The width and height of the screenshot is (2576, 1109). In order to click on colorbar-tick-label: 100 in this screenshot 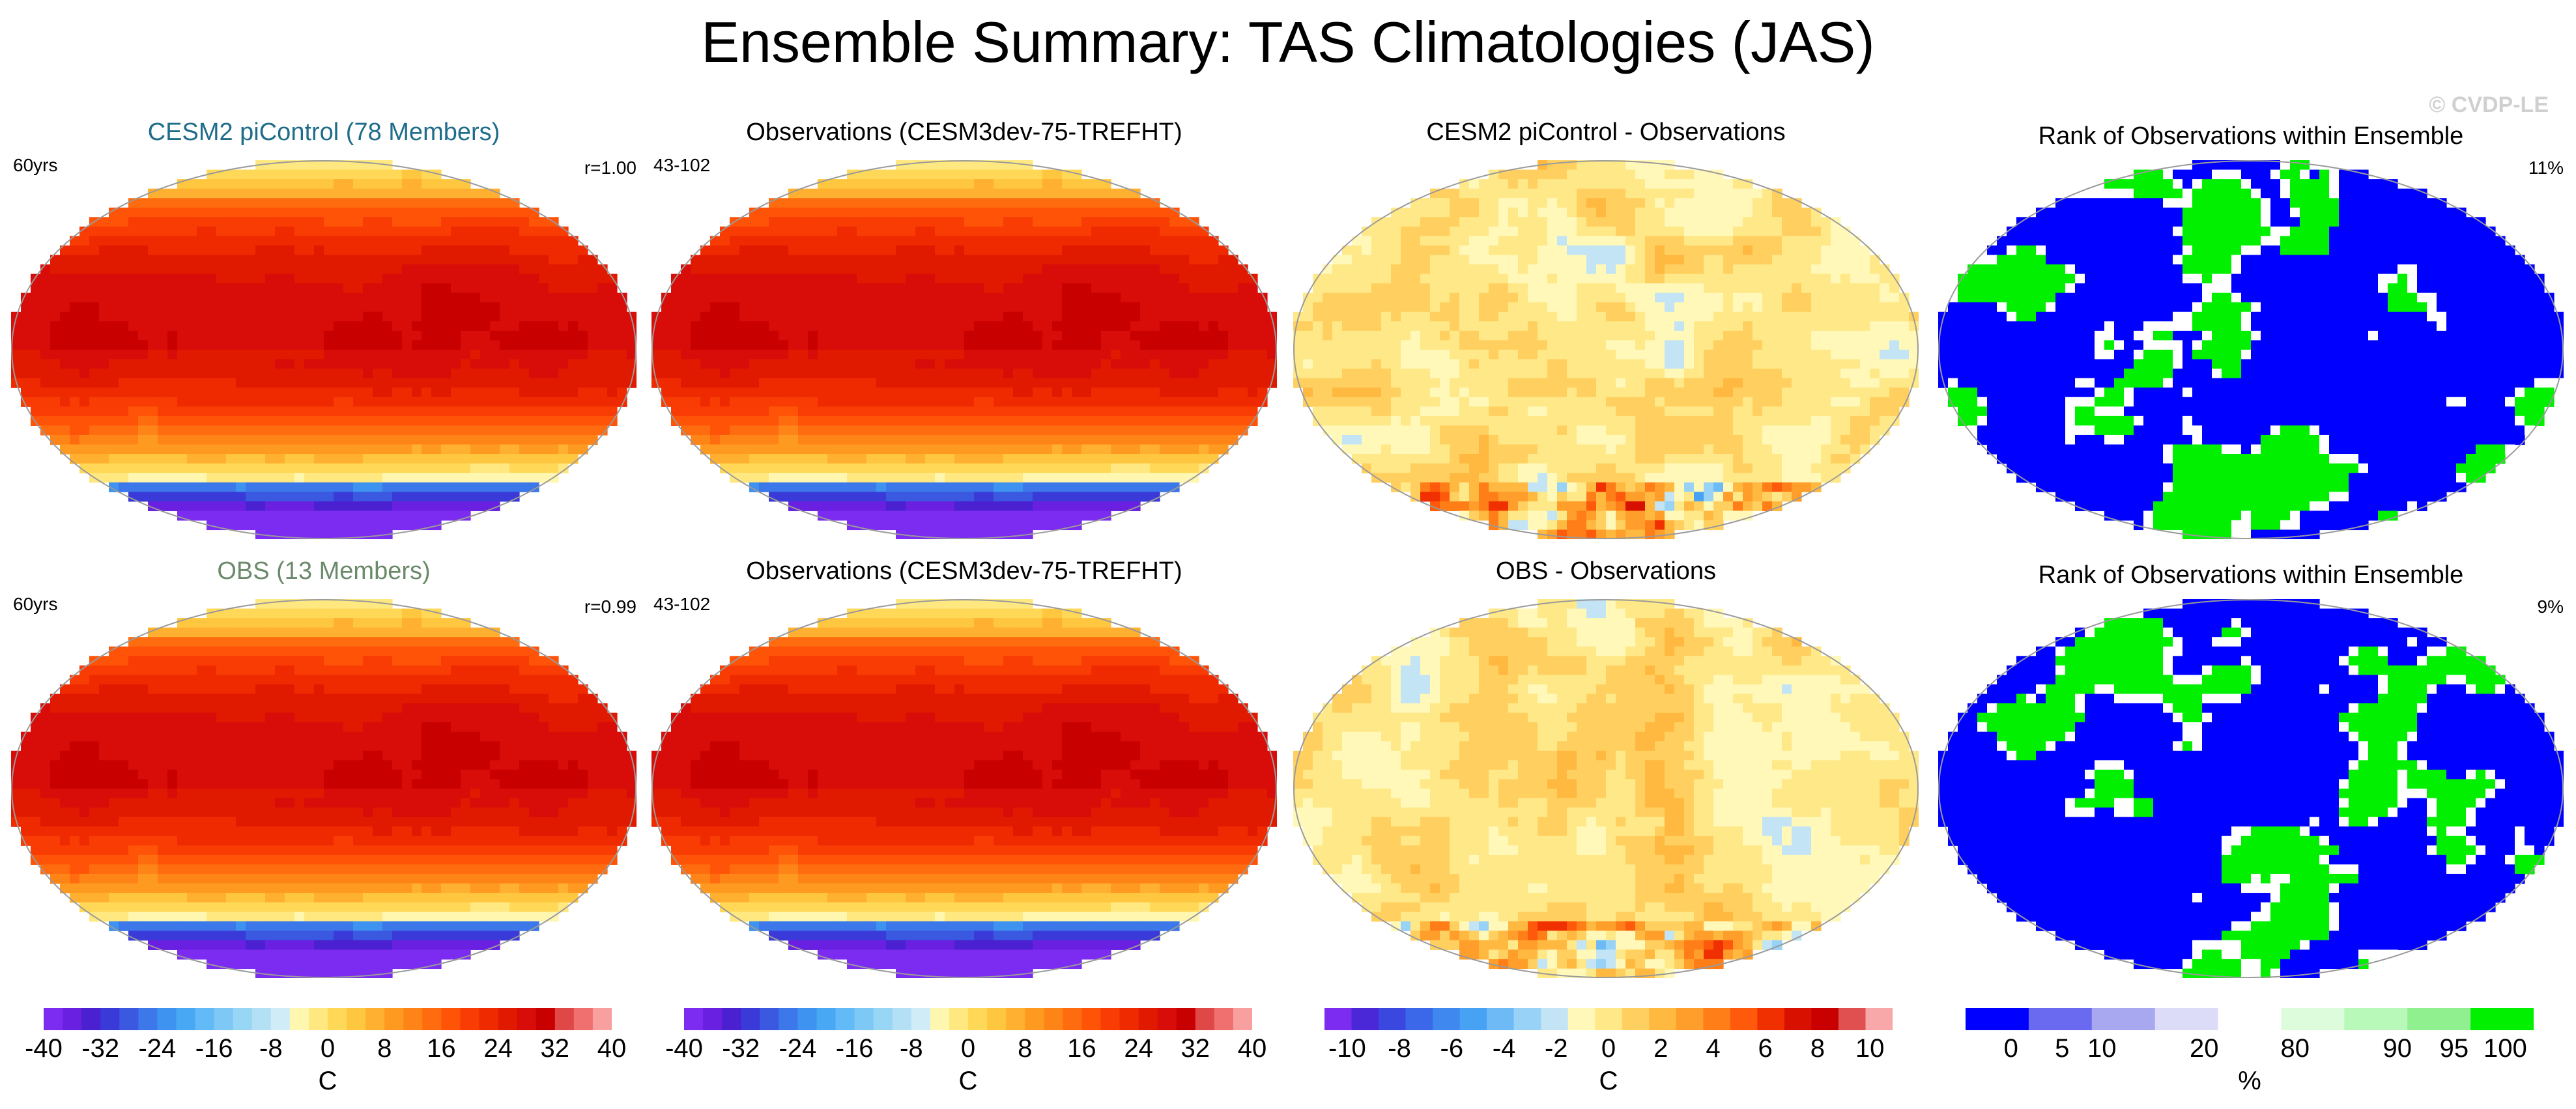, I will do `click(2505, 1049)`.